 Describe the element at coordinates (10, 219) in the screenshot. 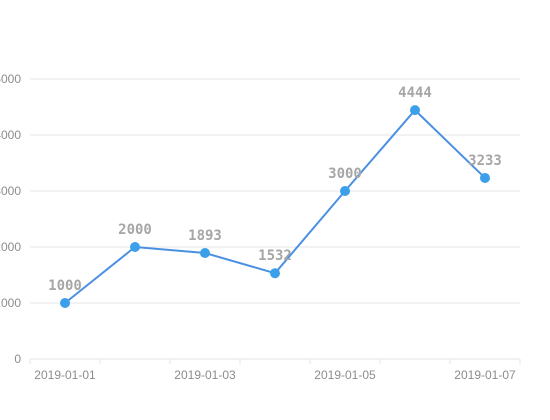

I see `y-axis-tick-labels: 0 1000 2000 3000 4000 5000` at that location.